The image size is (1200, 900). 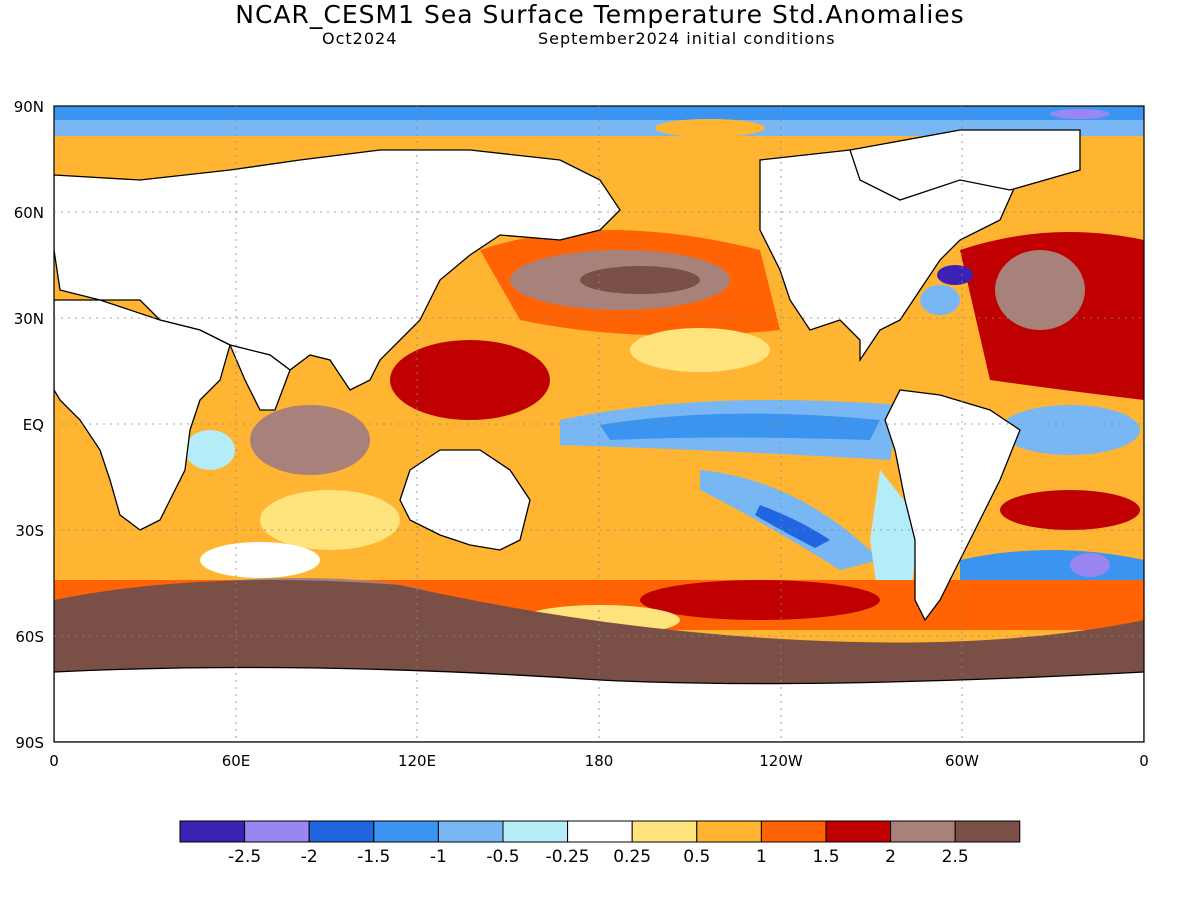 What do you see at coordinates (696, 857) in the screenshot?
I see `legend-label: 0.5` at bounding box center [696, 857].